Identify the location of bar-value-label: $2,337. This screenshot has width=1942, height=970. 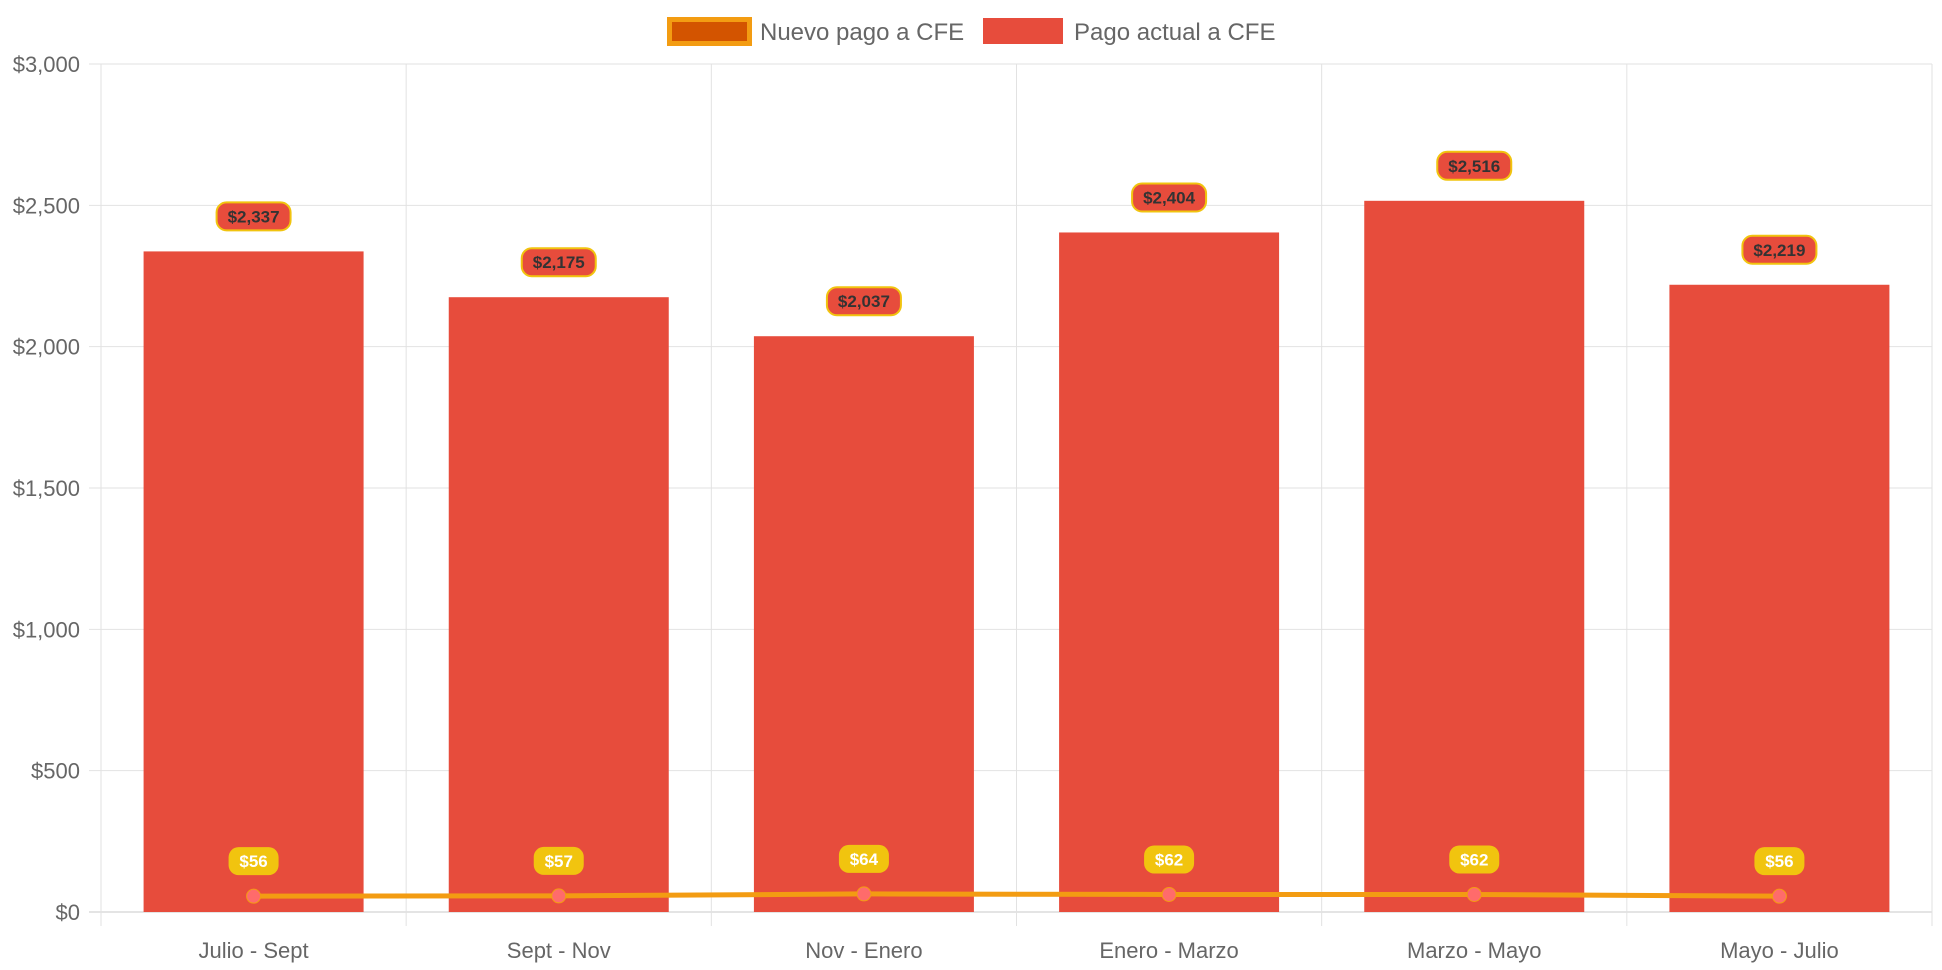
(254, 216).